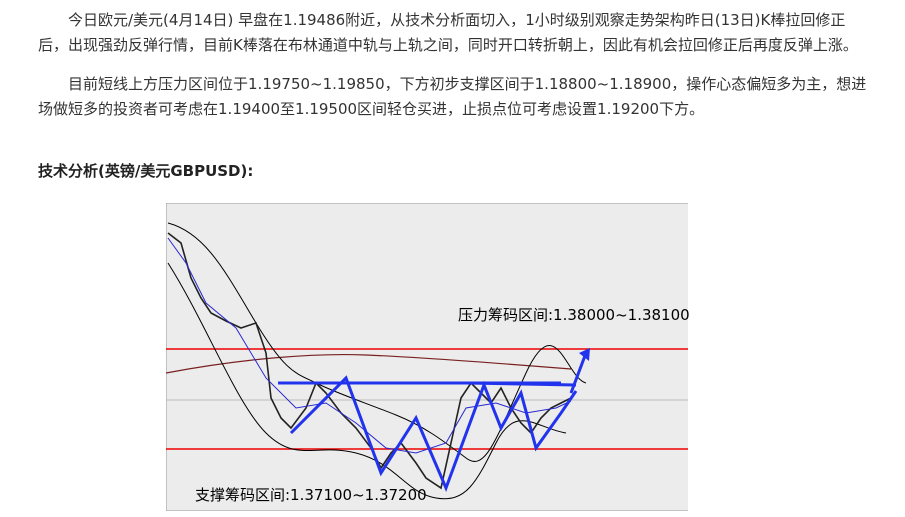 Image resolution: width=905 pixels, height=517 pixels. Describe the element at coordinates (574, 315) in the screenshot. I see `resistance-annotation: 压力筹码区间:1.38000~1.38100` at that location.